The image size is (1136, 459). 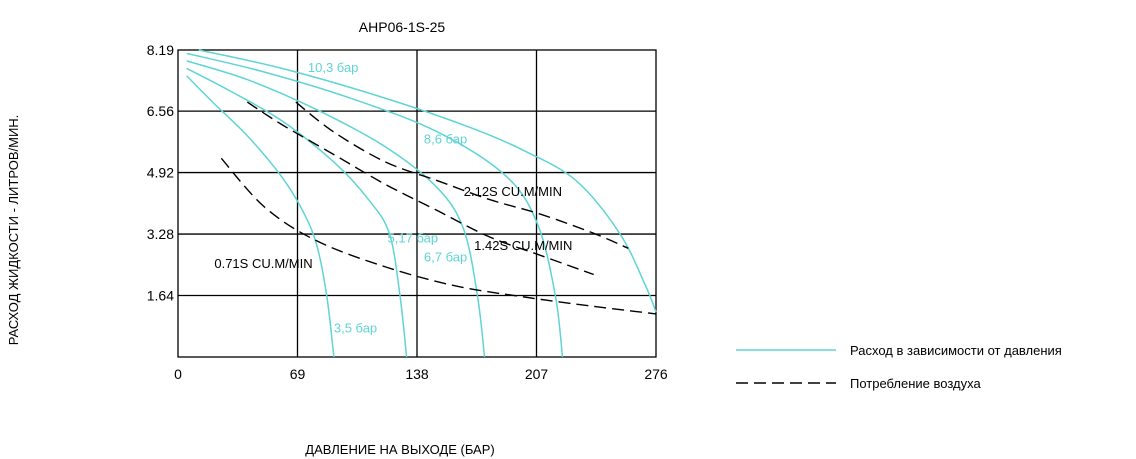 What do you see at coordinates (160, 173) in the screenshot?
I see `y-tick-label: 4.92` at bounding box center [160, 173].